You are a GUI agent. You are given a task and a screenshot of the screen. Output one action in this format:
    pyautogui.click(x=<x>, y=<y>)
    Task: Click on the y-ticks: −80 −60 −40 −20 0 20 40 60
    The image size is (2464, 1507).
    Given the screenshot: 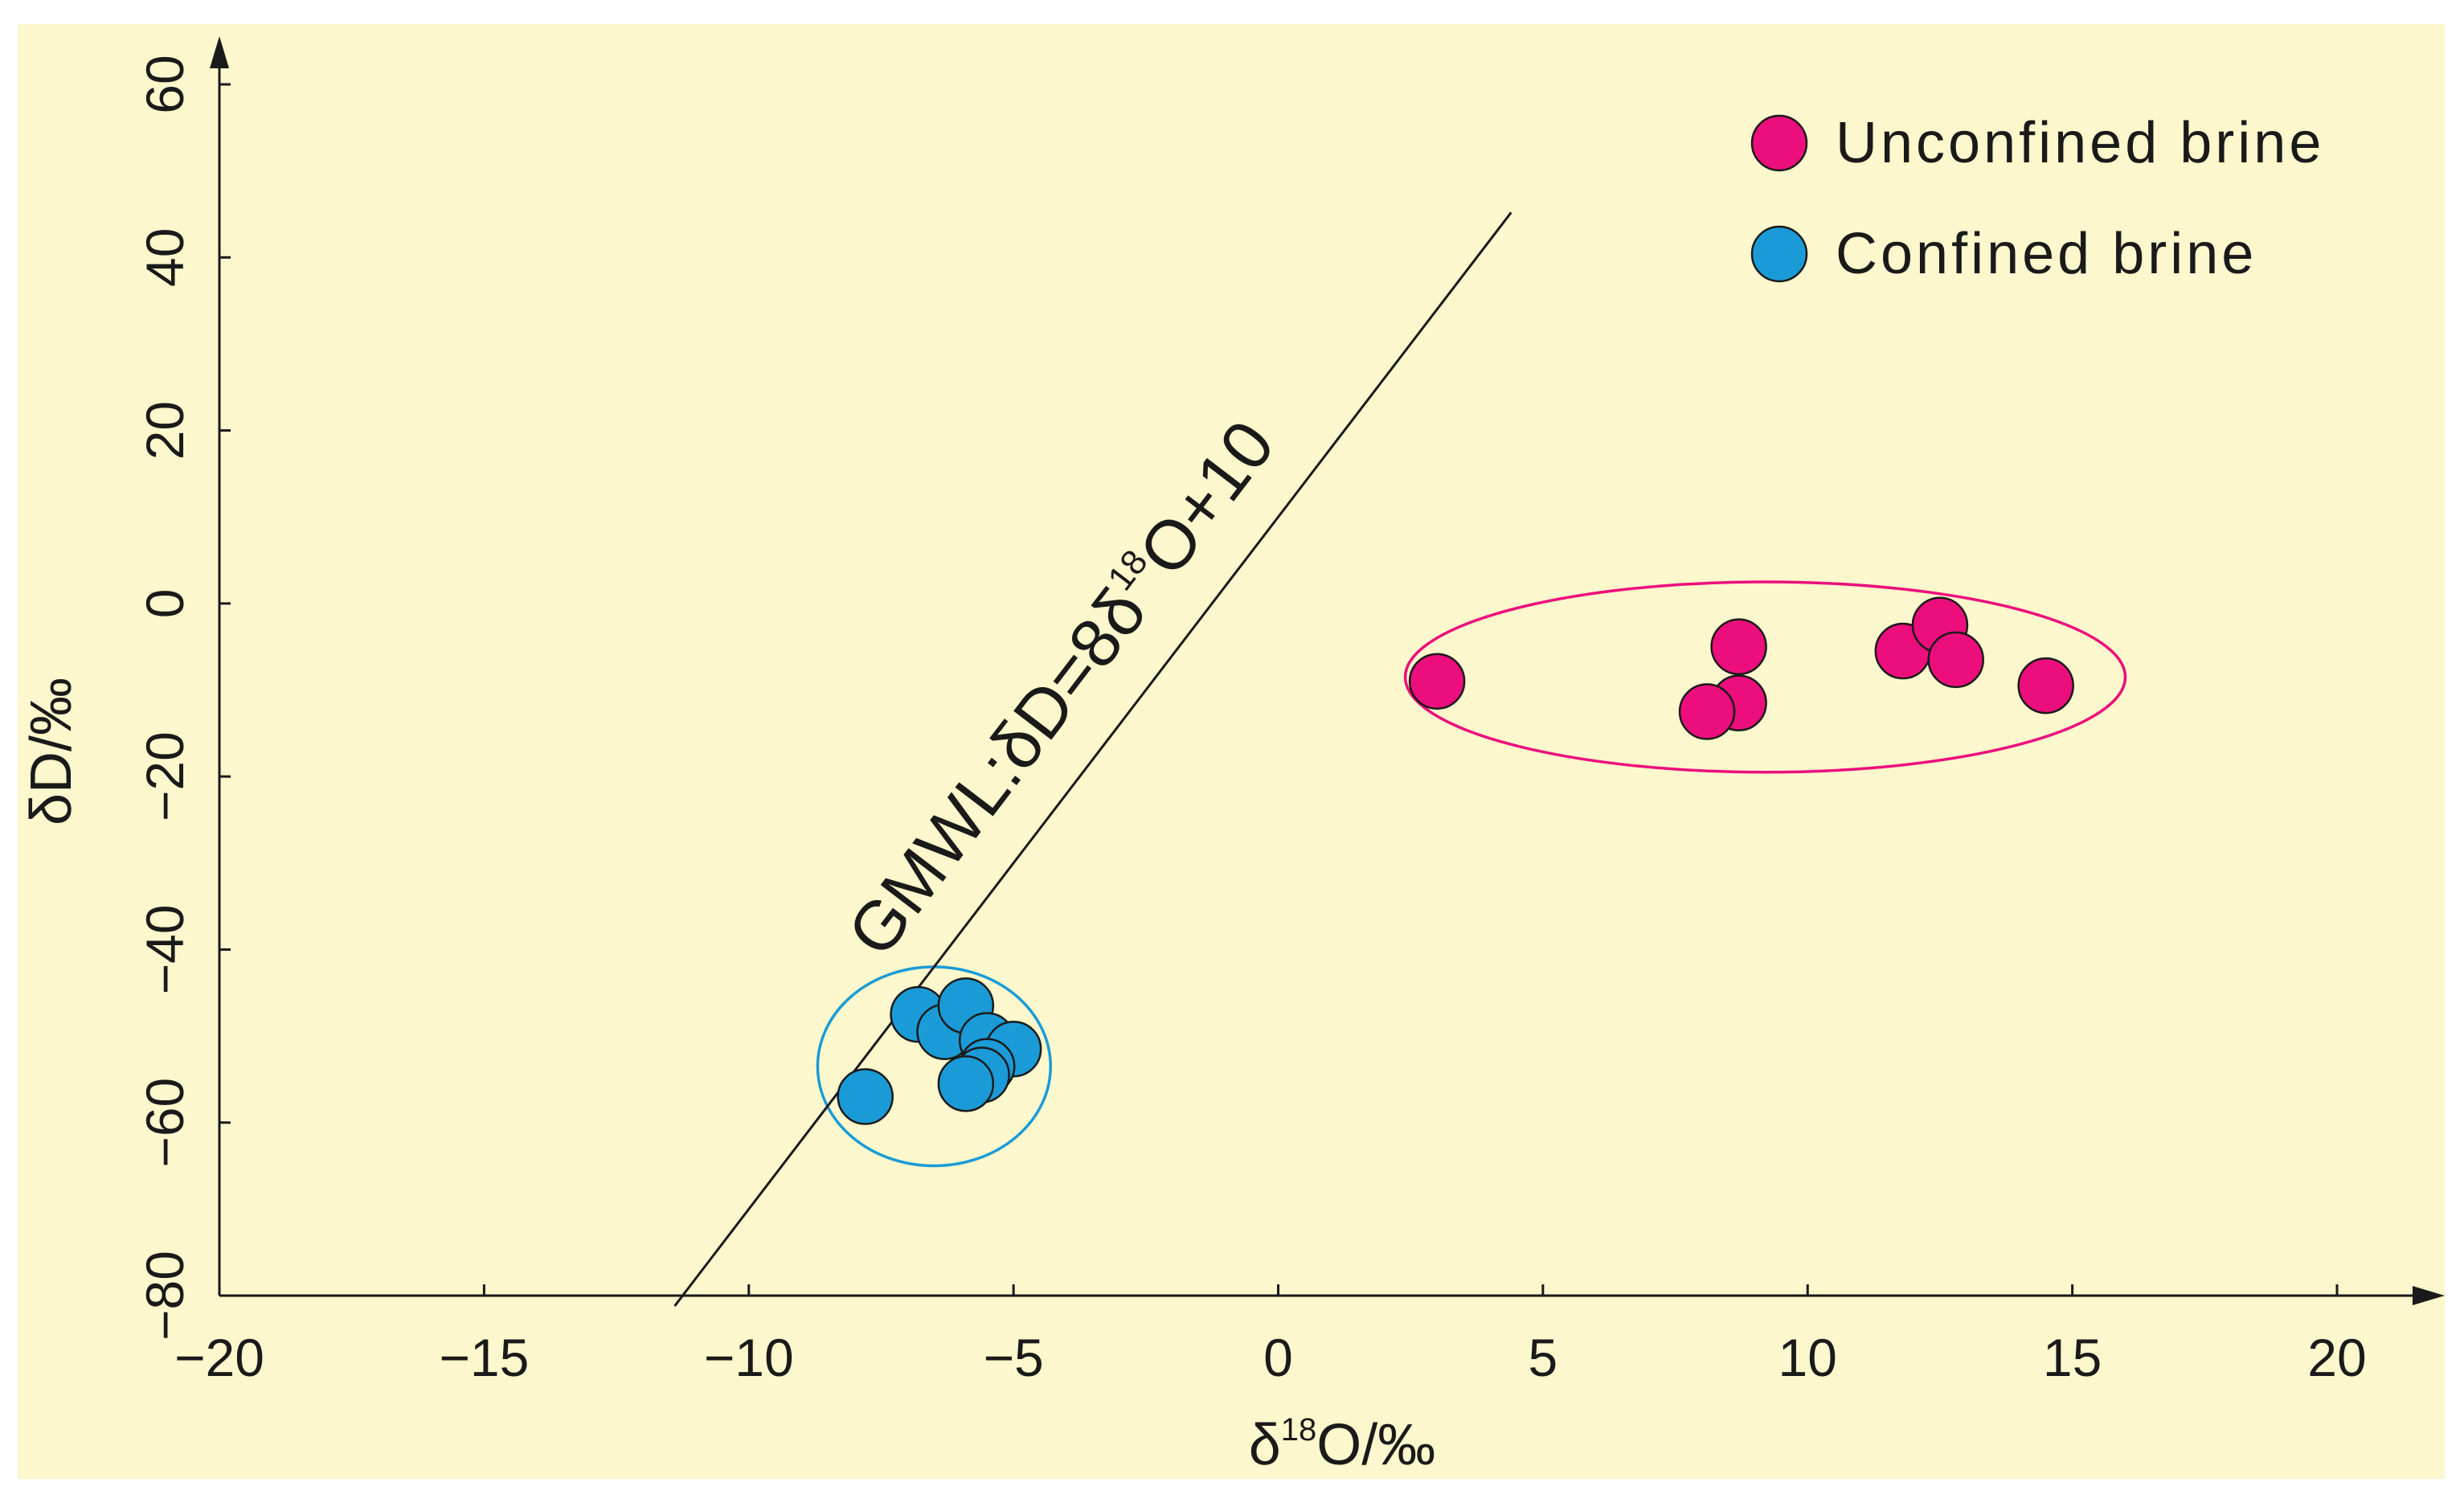 What is the action you would take?
    pyautogui.click(x=183, y=698)
    